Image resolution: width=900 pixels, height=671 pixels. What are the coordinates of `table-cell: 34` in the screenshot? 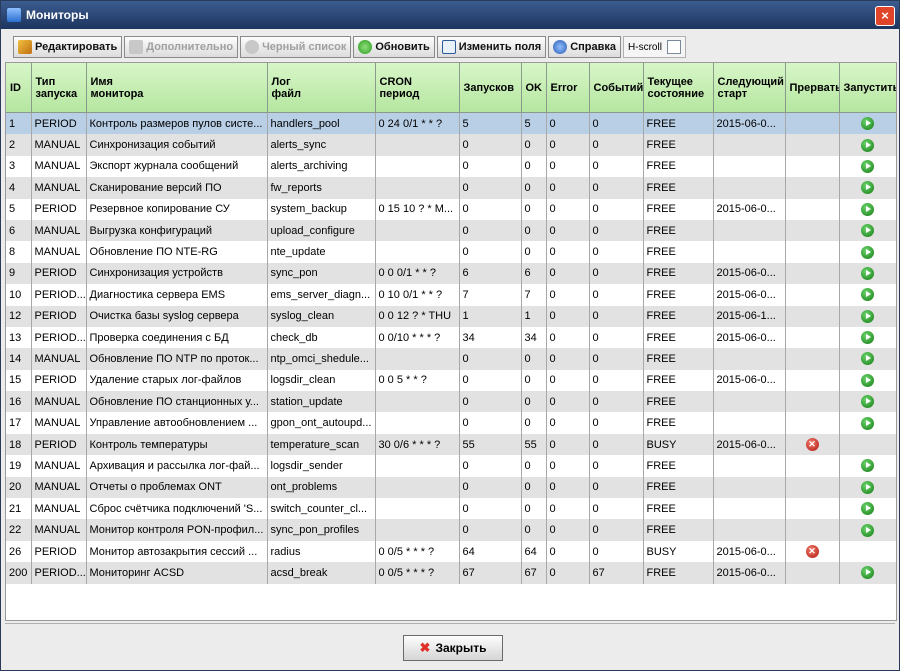 It's located at (534, 337).